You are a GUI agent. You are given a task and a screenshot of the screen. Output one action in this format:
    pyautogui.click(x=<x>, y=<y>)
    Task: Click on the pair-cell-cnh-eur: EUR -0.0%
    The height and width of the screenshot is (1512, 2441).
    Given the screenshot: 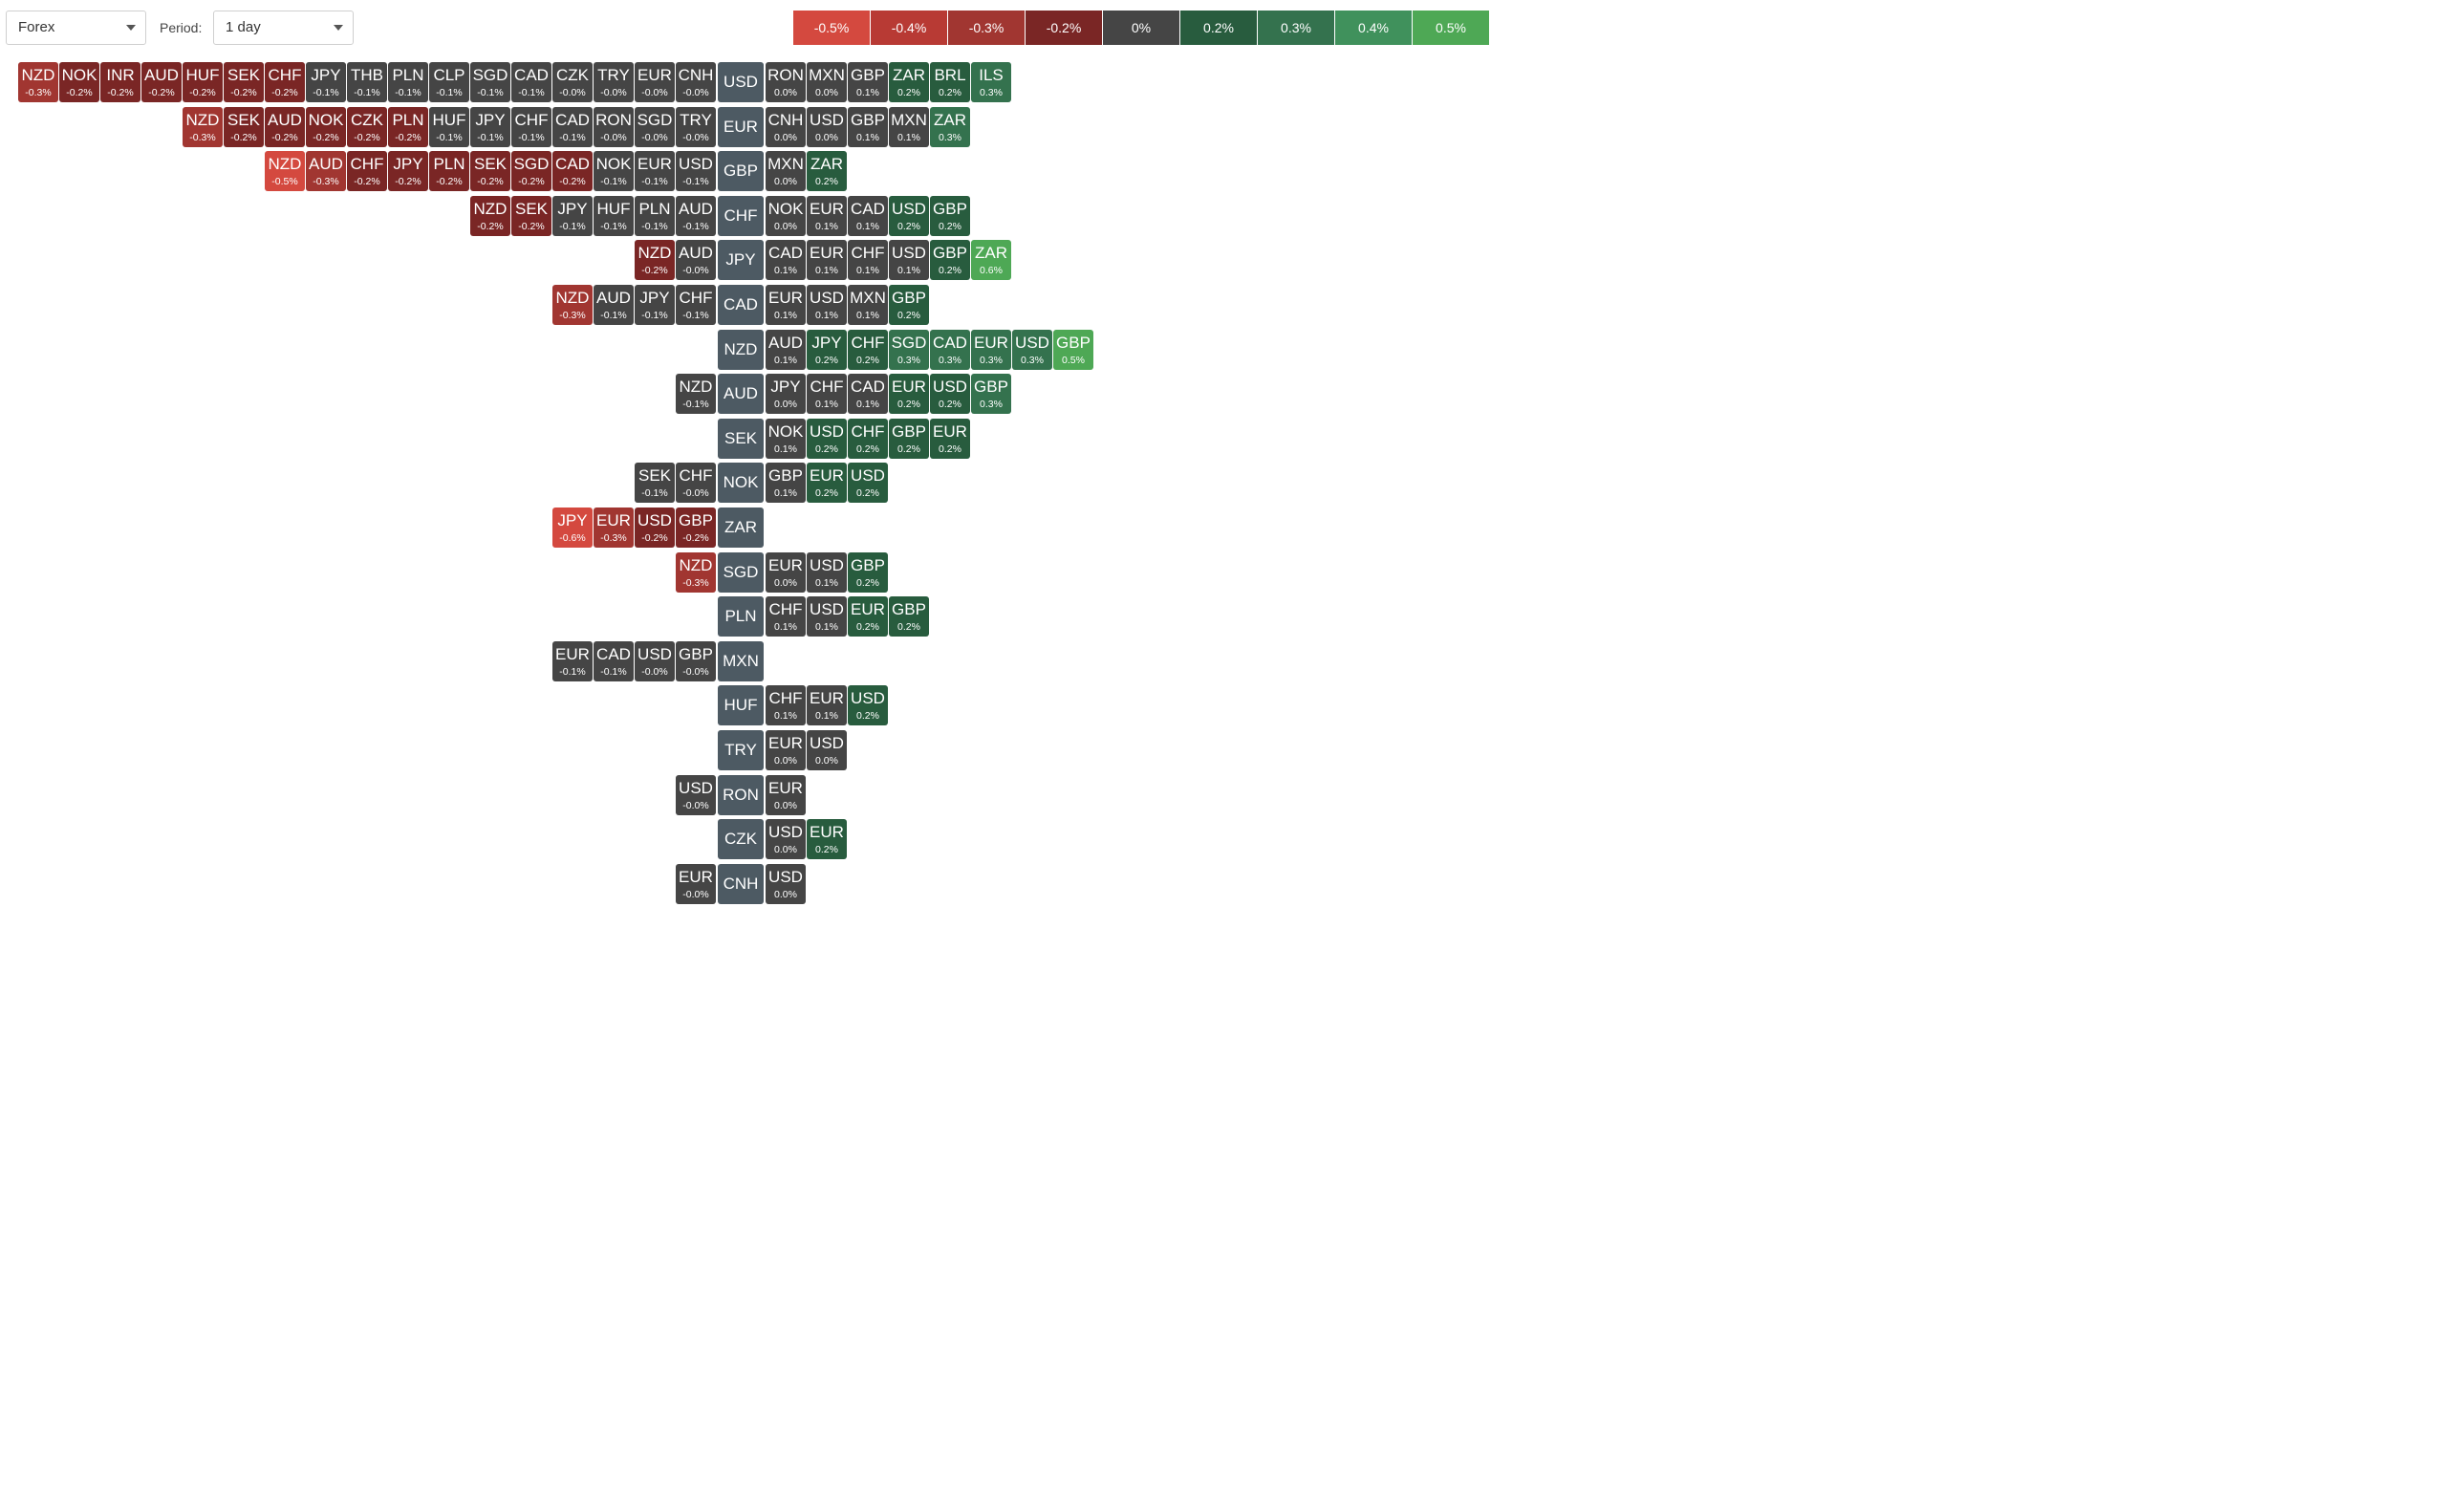 What is the action you would take?
    pyautogui.click(x=696, y=884)
    